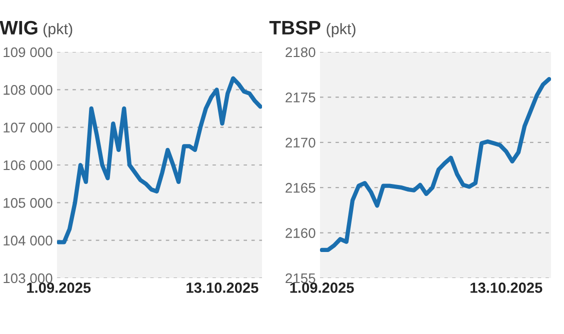  I want to click on y-tick-label: 106 000, so click(28, 165).